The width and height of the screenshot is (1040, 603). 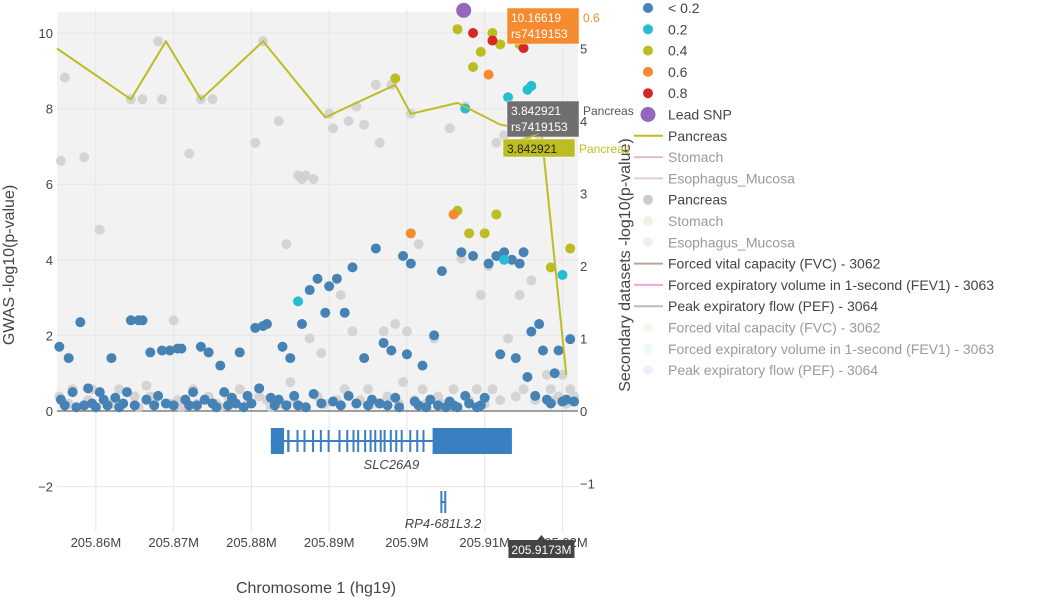 What do you see at coordinates (697, 200) in the screenshot?
I see `legend-label: Pancreas` at bounding box center [697, 200].